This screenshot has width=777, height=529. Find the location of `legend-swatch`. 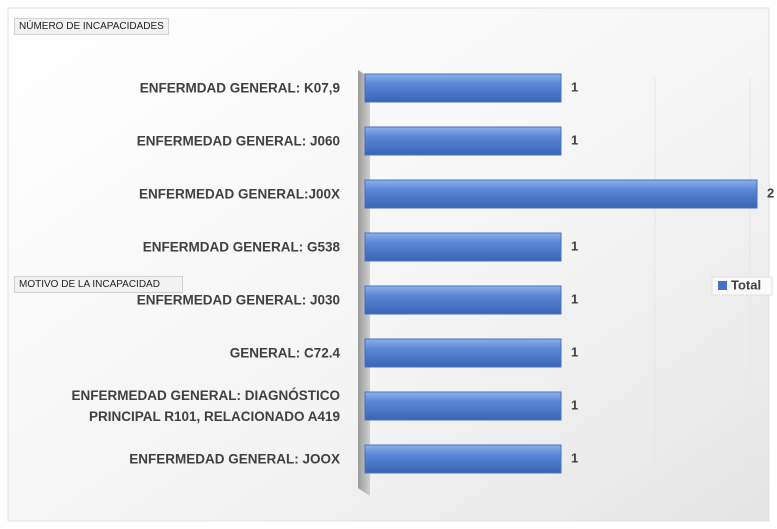

legend-swatch is located at coordinates (722, 285).